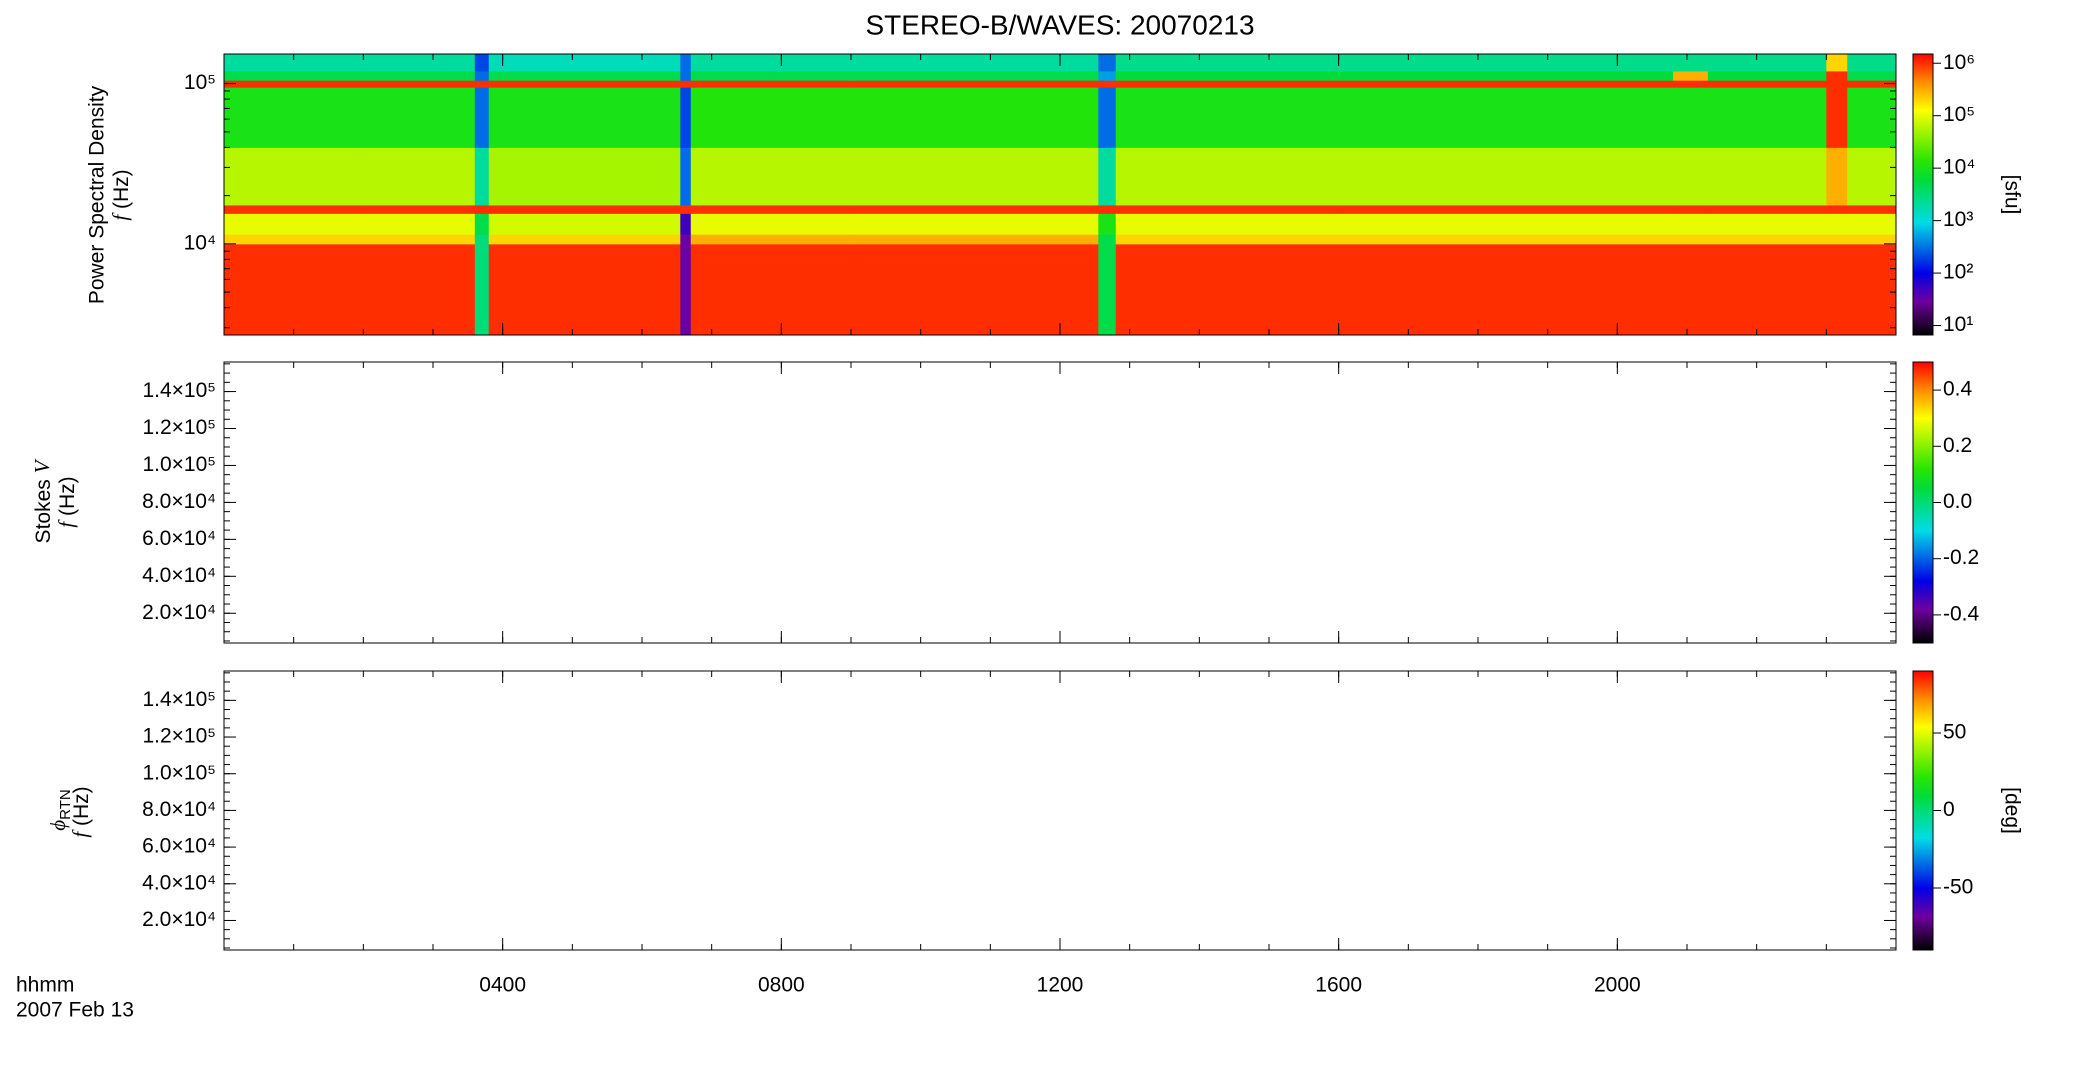  Describe the element at coordinates (179, 919) in the screenshot. I see `y-tick-label: 2.0×10⁴` at that location.